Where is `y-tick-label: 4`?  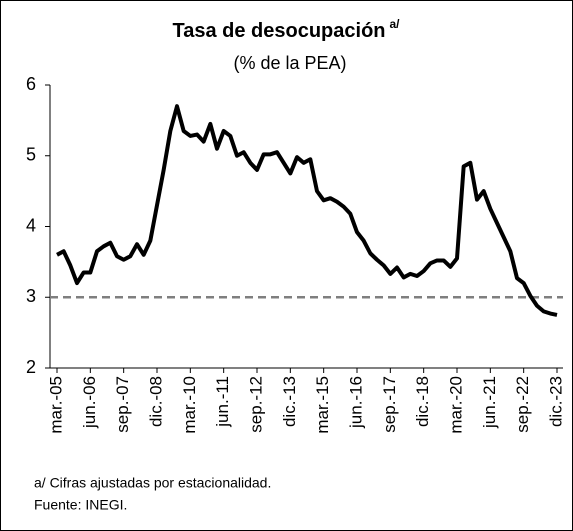
y-tick-label: 4 is located at coordinates (31, 225).